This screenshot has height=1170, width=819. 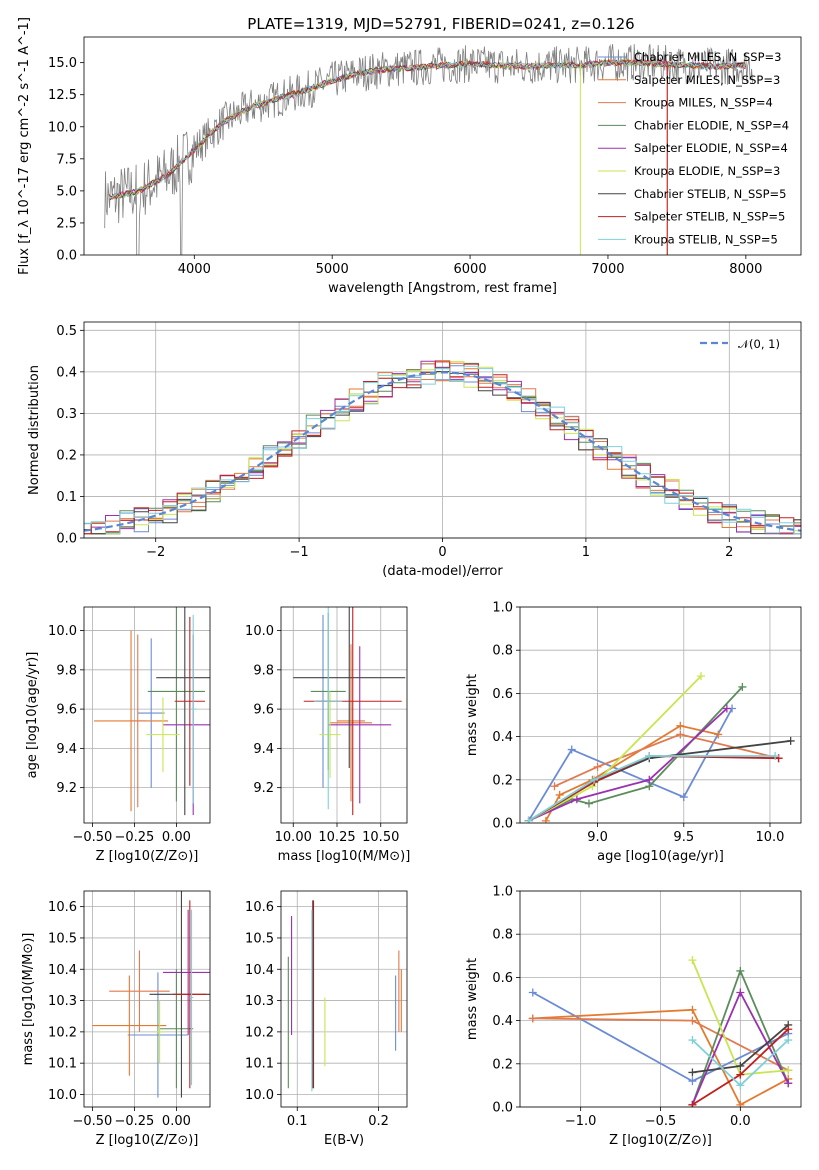 What do you see at coordinates (28, 999) in the screenshot?
I see `y-axis-label: mass [log10(M/M⊙)]` at bounding box center [28, 999].